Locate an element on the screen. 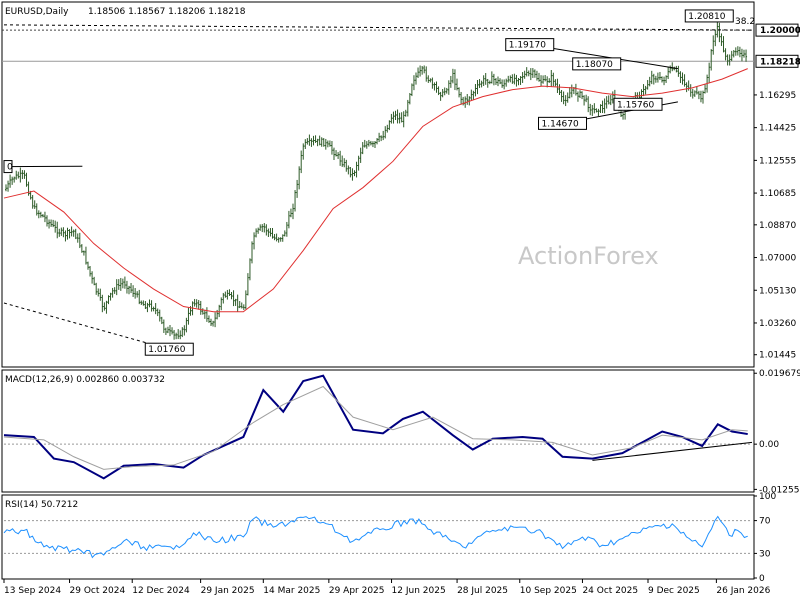  time-axis-tick-label: 12 Dec 2024 is located at coordinates (161, 591).